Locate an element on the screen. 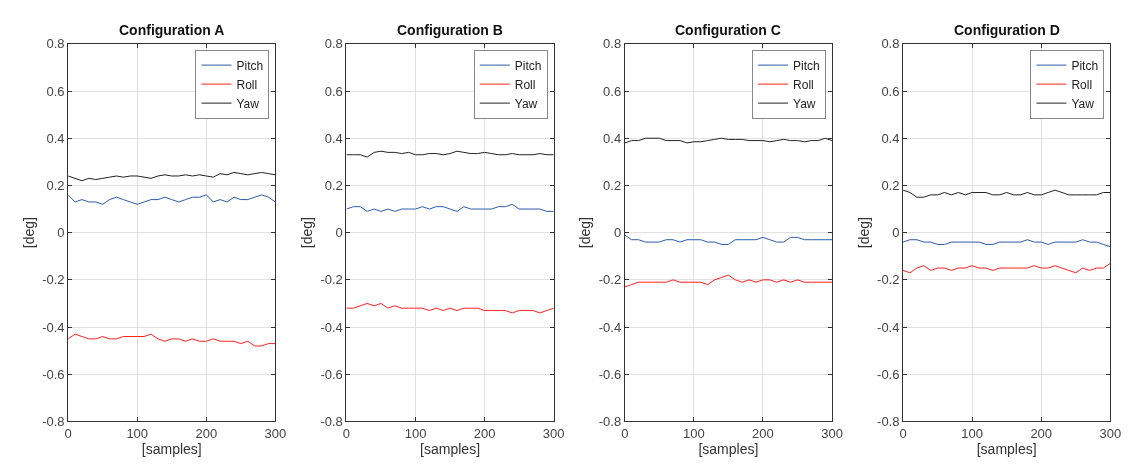  chart-title: Configuration B is located at coordinates (450, 30).